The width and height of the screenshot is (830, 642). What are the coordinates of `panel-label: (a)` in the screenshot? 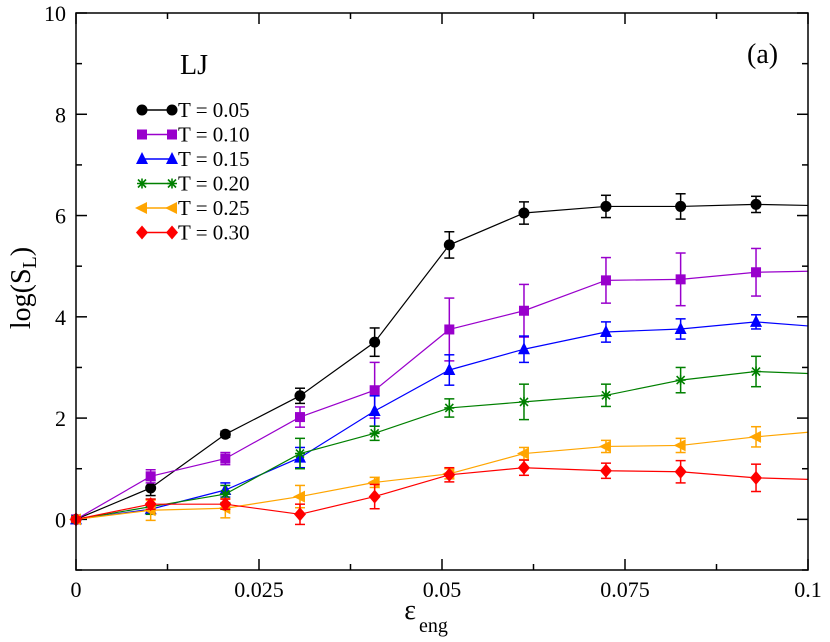 It's located at (762, 54).